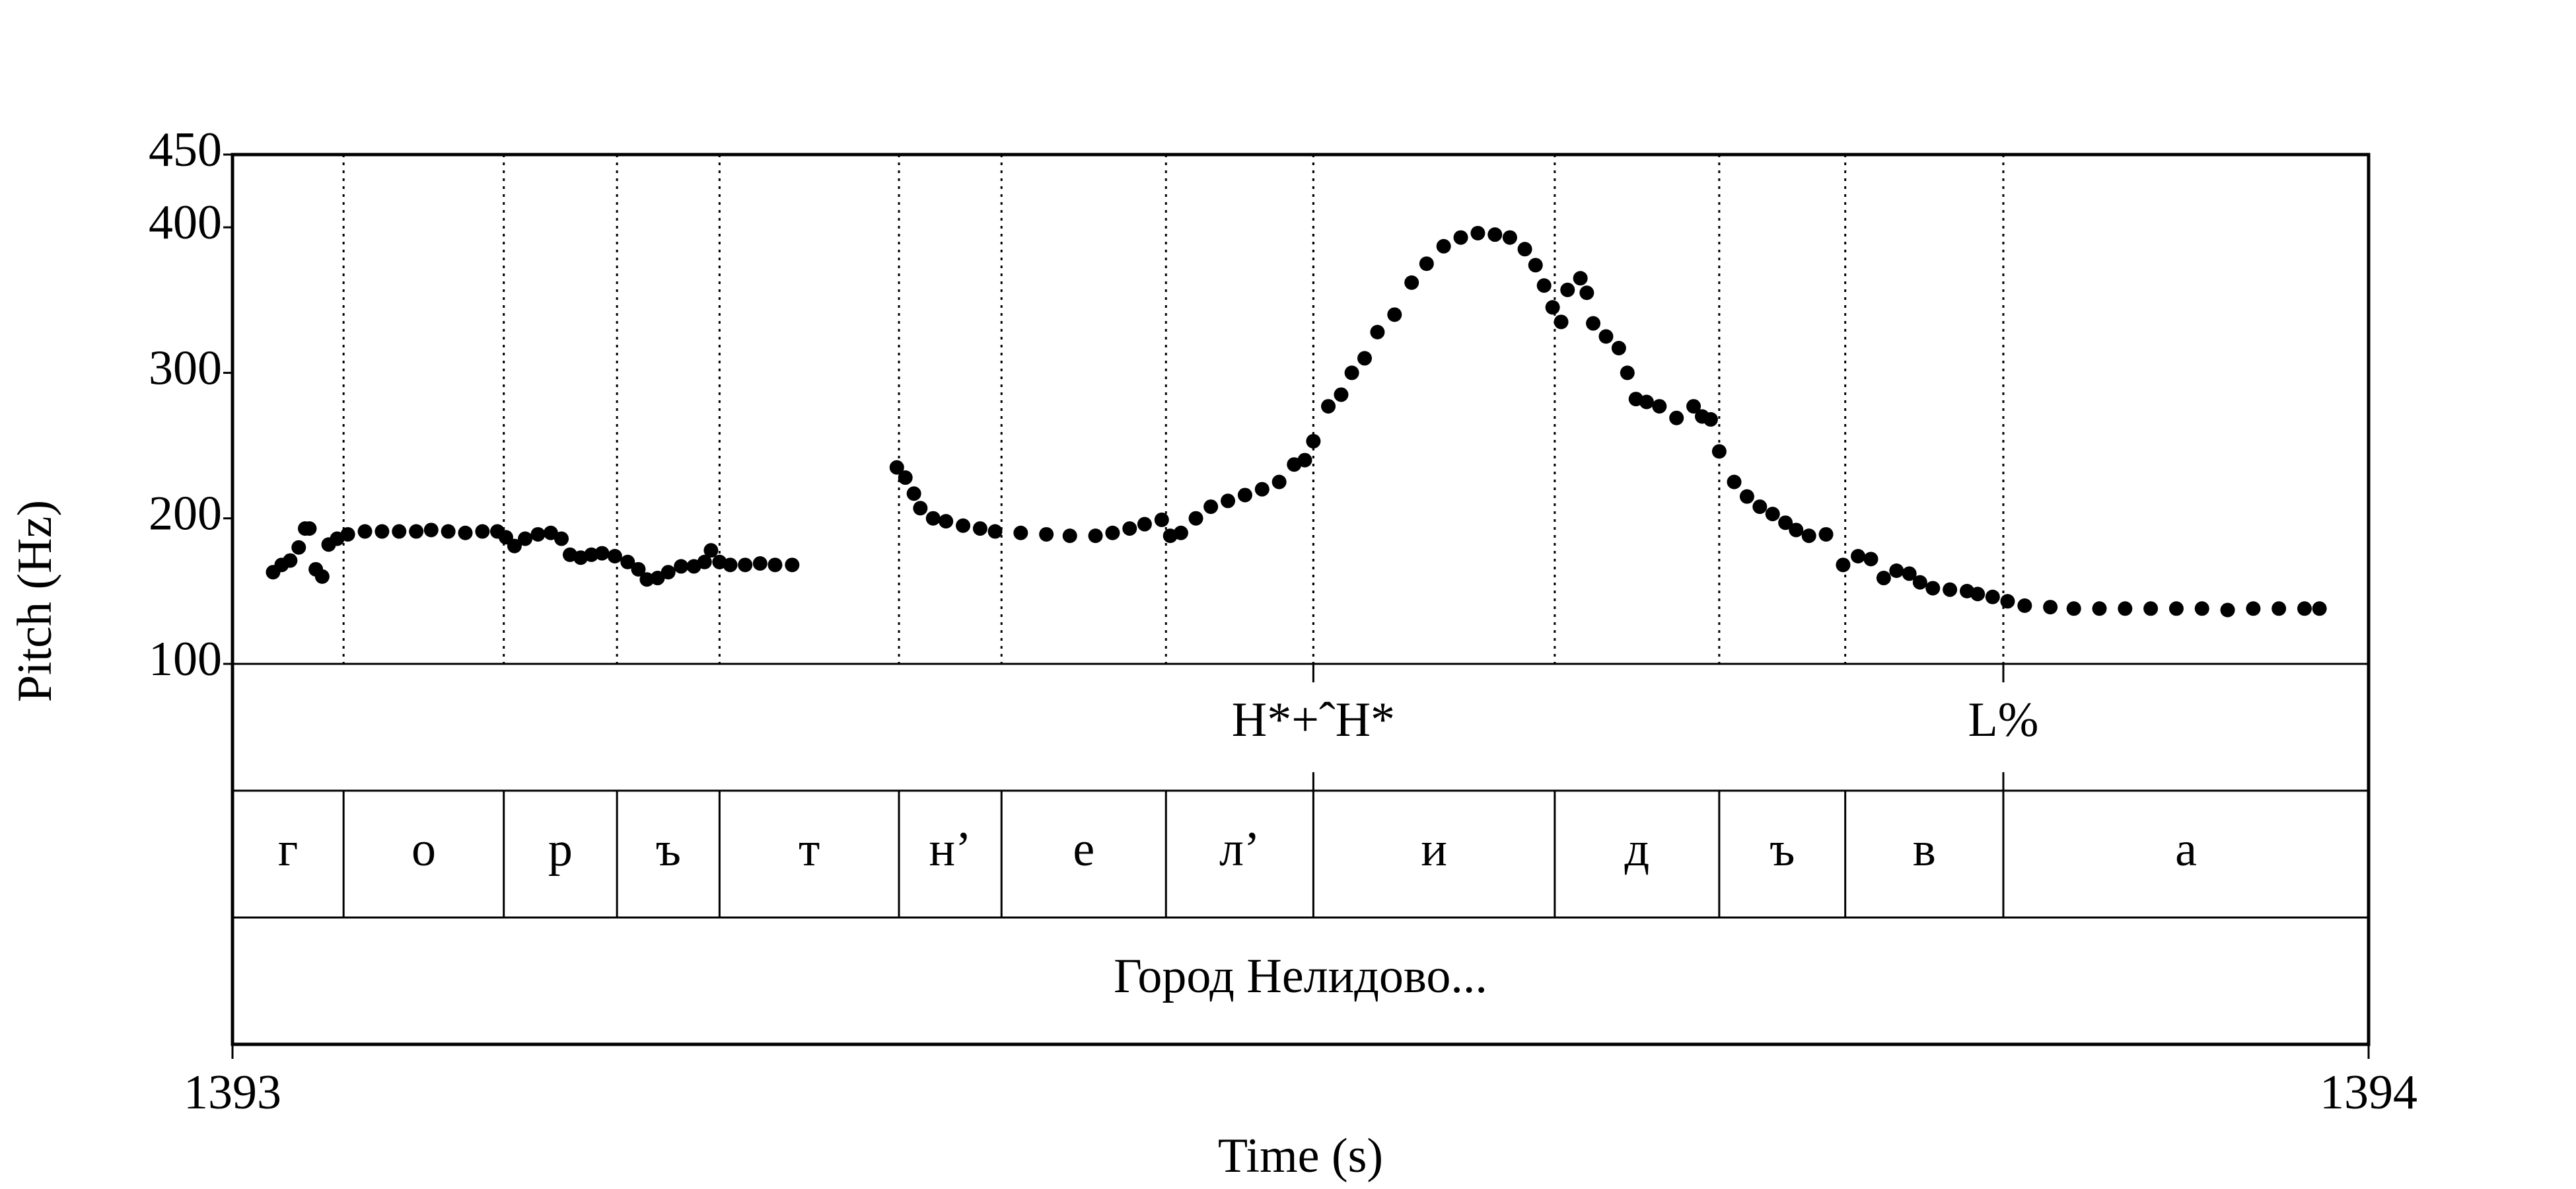 This screenshot has width=2576, height=1189. I want to click on tone-label: L%, so click(2004, 720).